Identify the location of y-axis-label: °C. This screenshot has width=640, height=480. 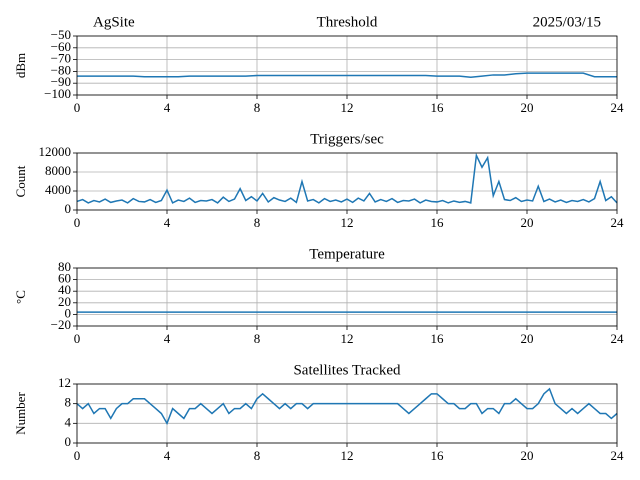
(20, 297).